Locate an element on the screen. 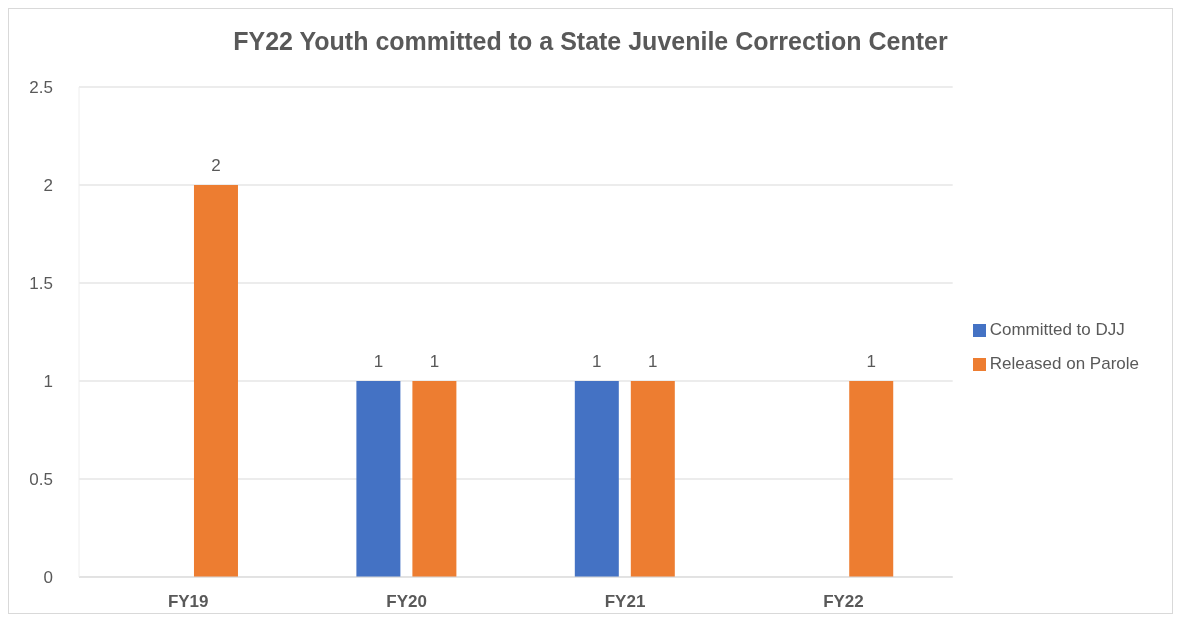 This screenshot has height=622, width=1185. y-tick-label: 1.5 is located at coordinates (41, 284).